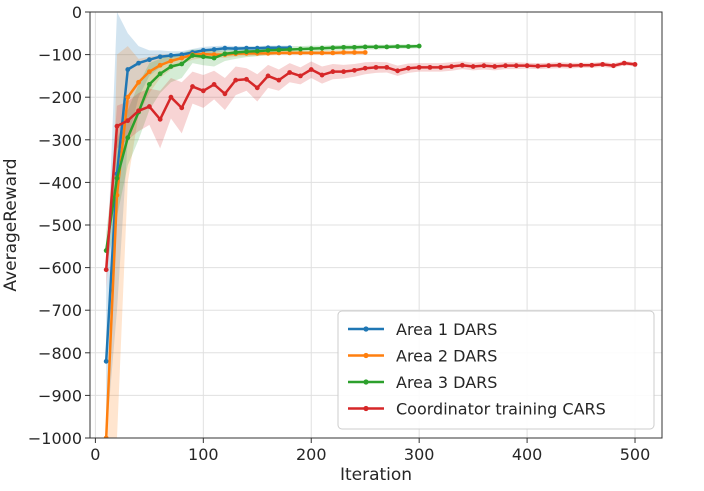 This screenshot has height=491, width=704. I want to click on legend-box, so click(496, 370).